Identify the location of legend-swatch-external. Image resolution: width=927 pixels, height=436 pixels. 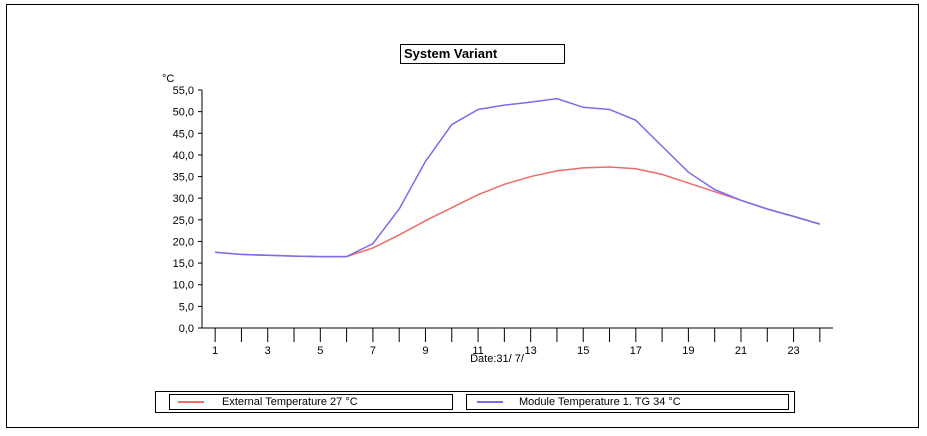
(191, 402).